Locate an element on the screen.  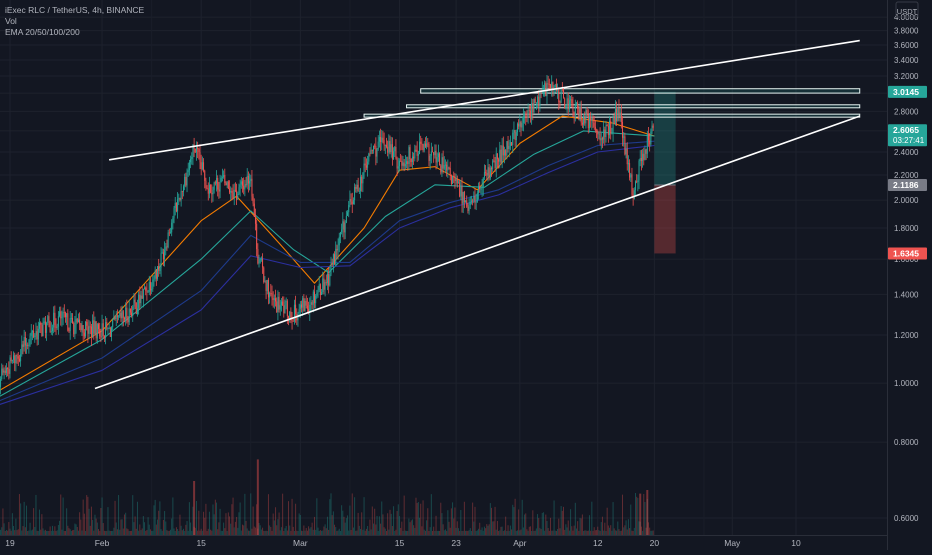
x-tick-label: 15 is located at coordinates (201, 543).